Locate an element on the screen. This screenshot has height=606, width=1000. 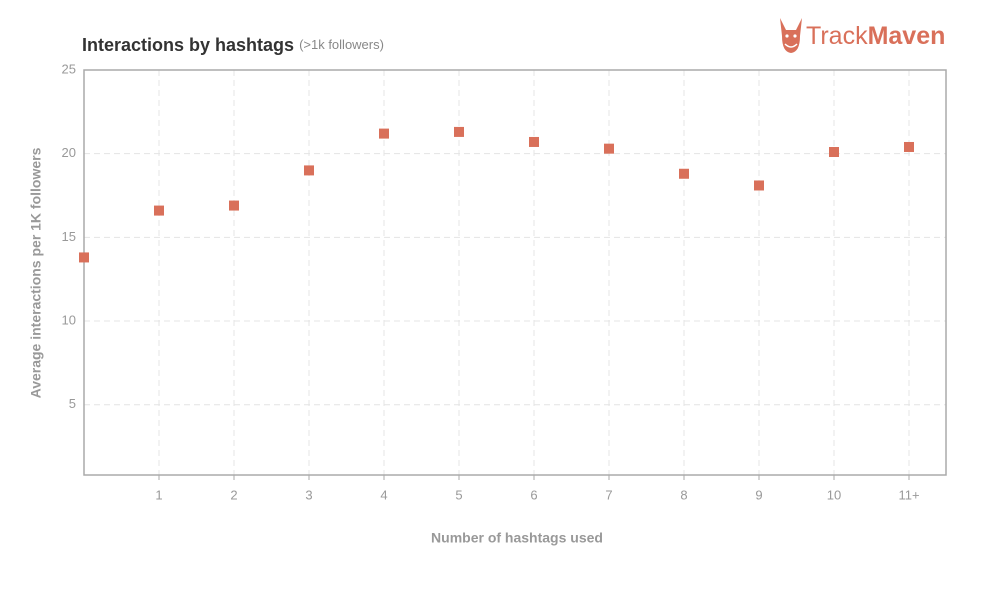
x-tick-label: 1 is located at coordinates (158, 494).